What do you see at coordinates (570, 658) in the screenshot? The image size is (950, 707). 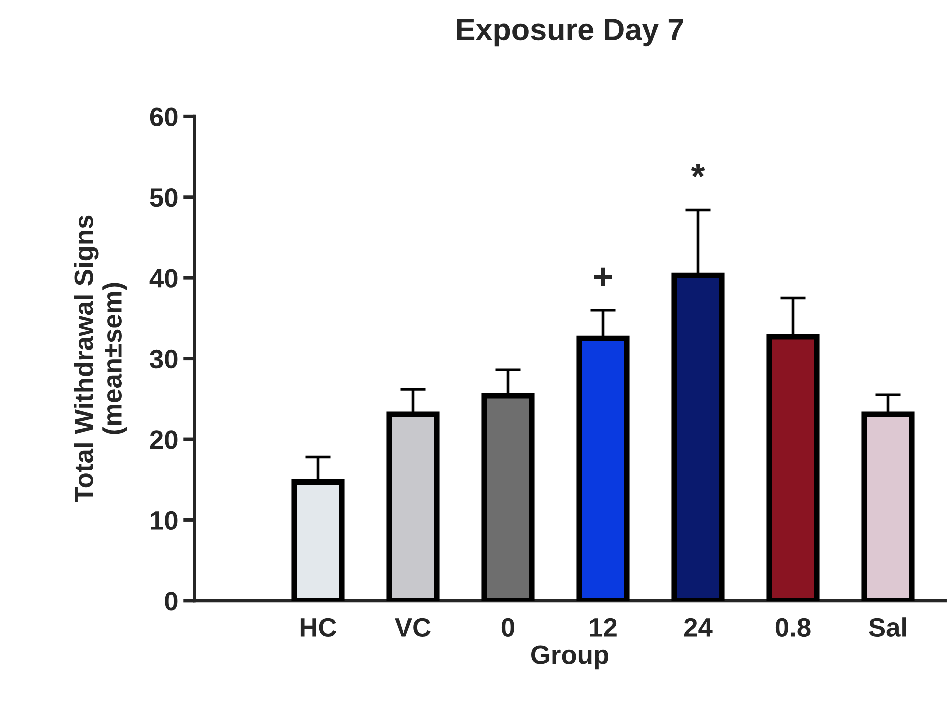 I see `x-axis-title: Group` at bounding box center [570, 658].